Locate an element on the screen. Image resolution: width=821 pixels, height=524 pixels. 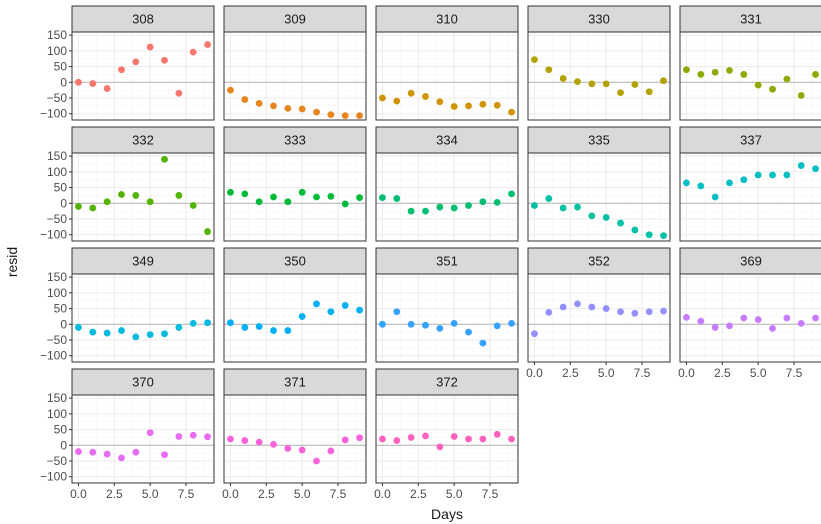
facet-strip-label: 351 is located at coordinates (447, 261).